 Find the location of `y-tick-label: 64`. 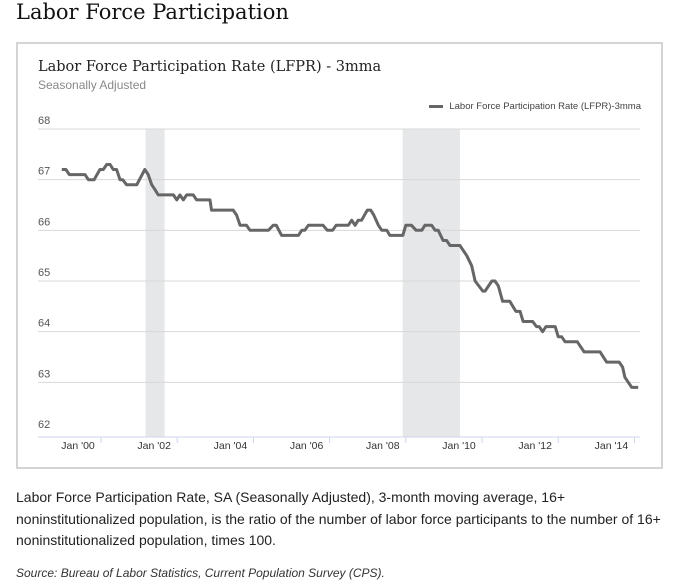

y-tick-label: 64 is located at coordinates (44, 324).